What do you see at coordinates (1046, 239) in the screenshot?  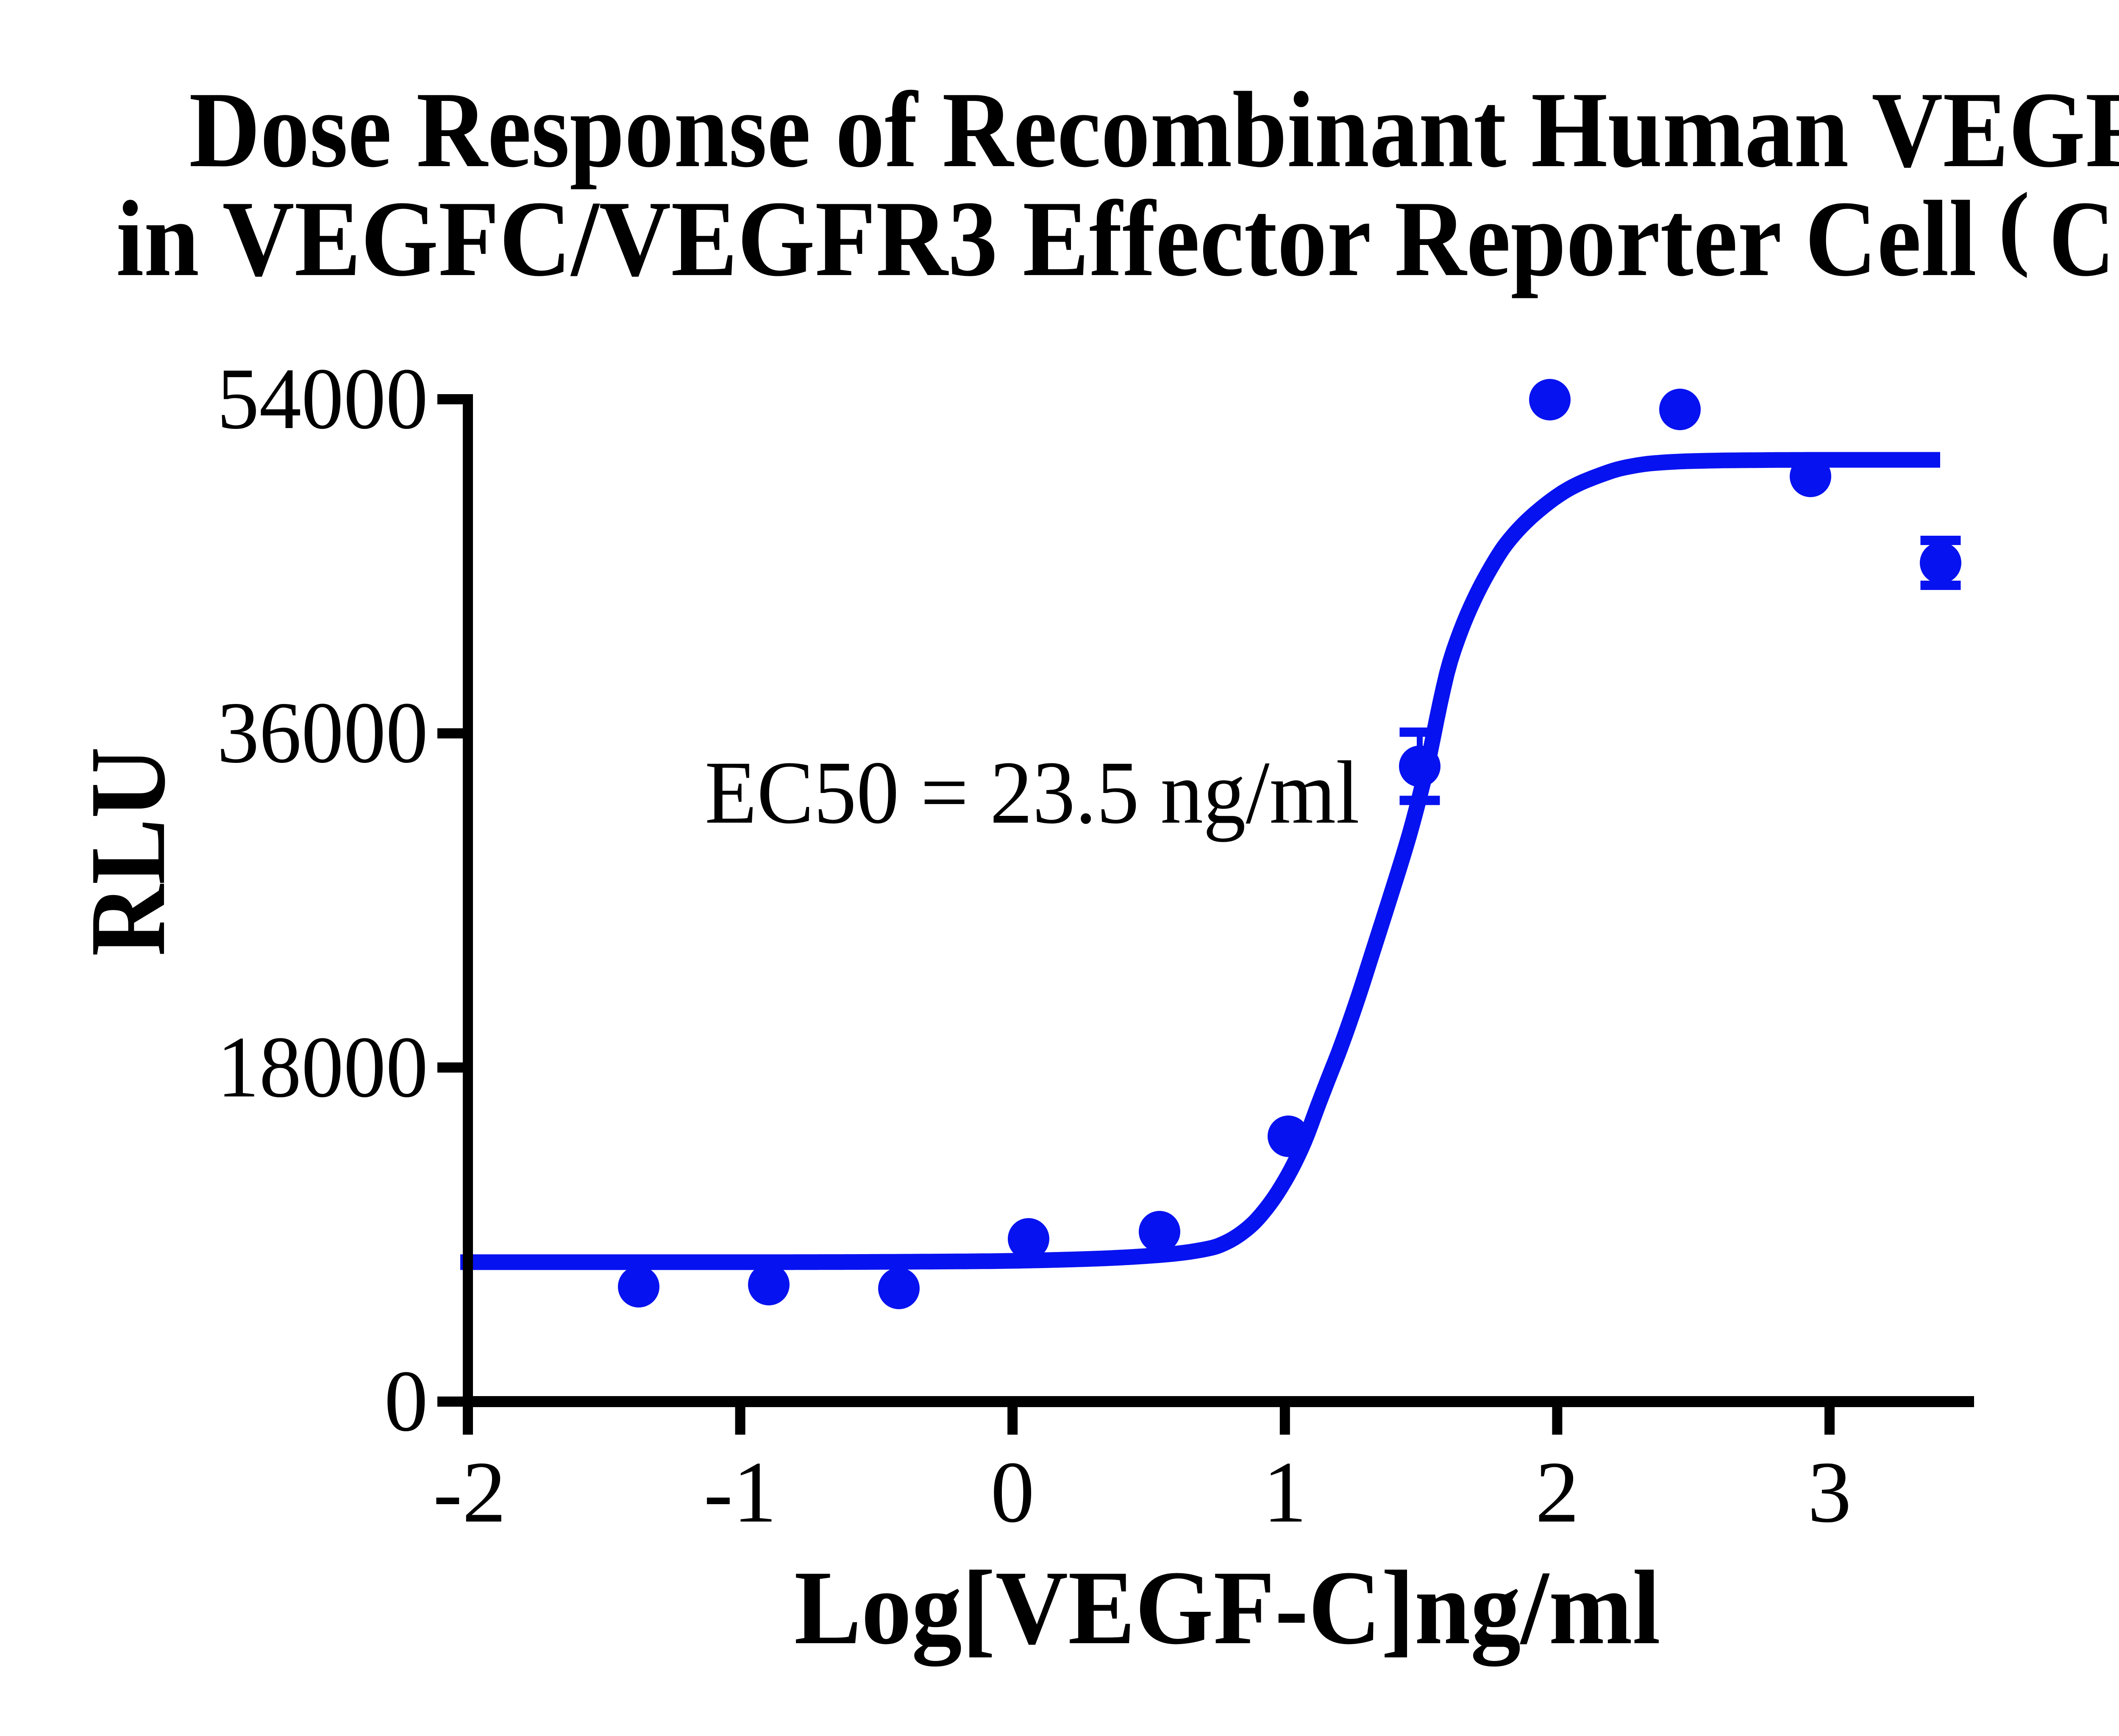 I see `svg-text:in VEGFC/VEGFR3 Effector Repor: in VEGFC/VEGFR3 Effector Reporter Cell` at bounding box center [1046, 239].